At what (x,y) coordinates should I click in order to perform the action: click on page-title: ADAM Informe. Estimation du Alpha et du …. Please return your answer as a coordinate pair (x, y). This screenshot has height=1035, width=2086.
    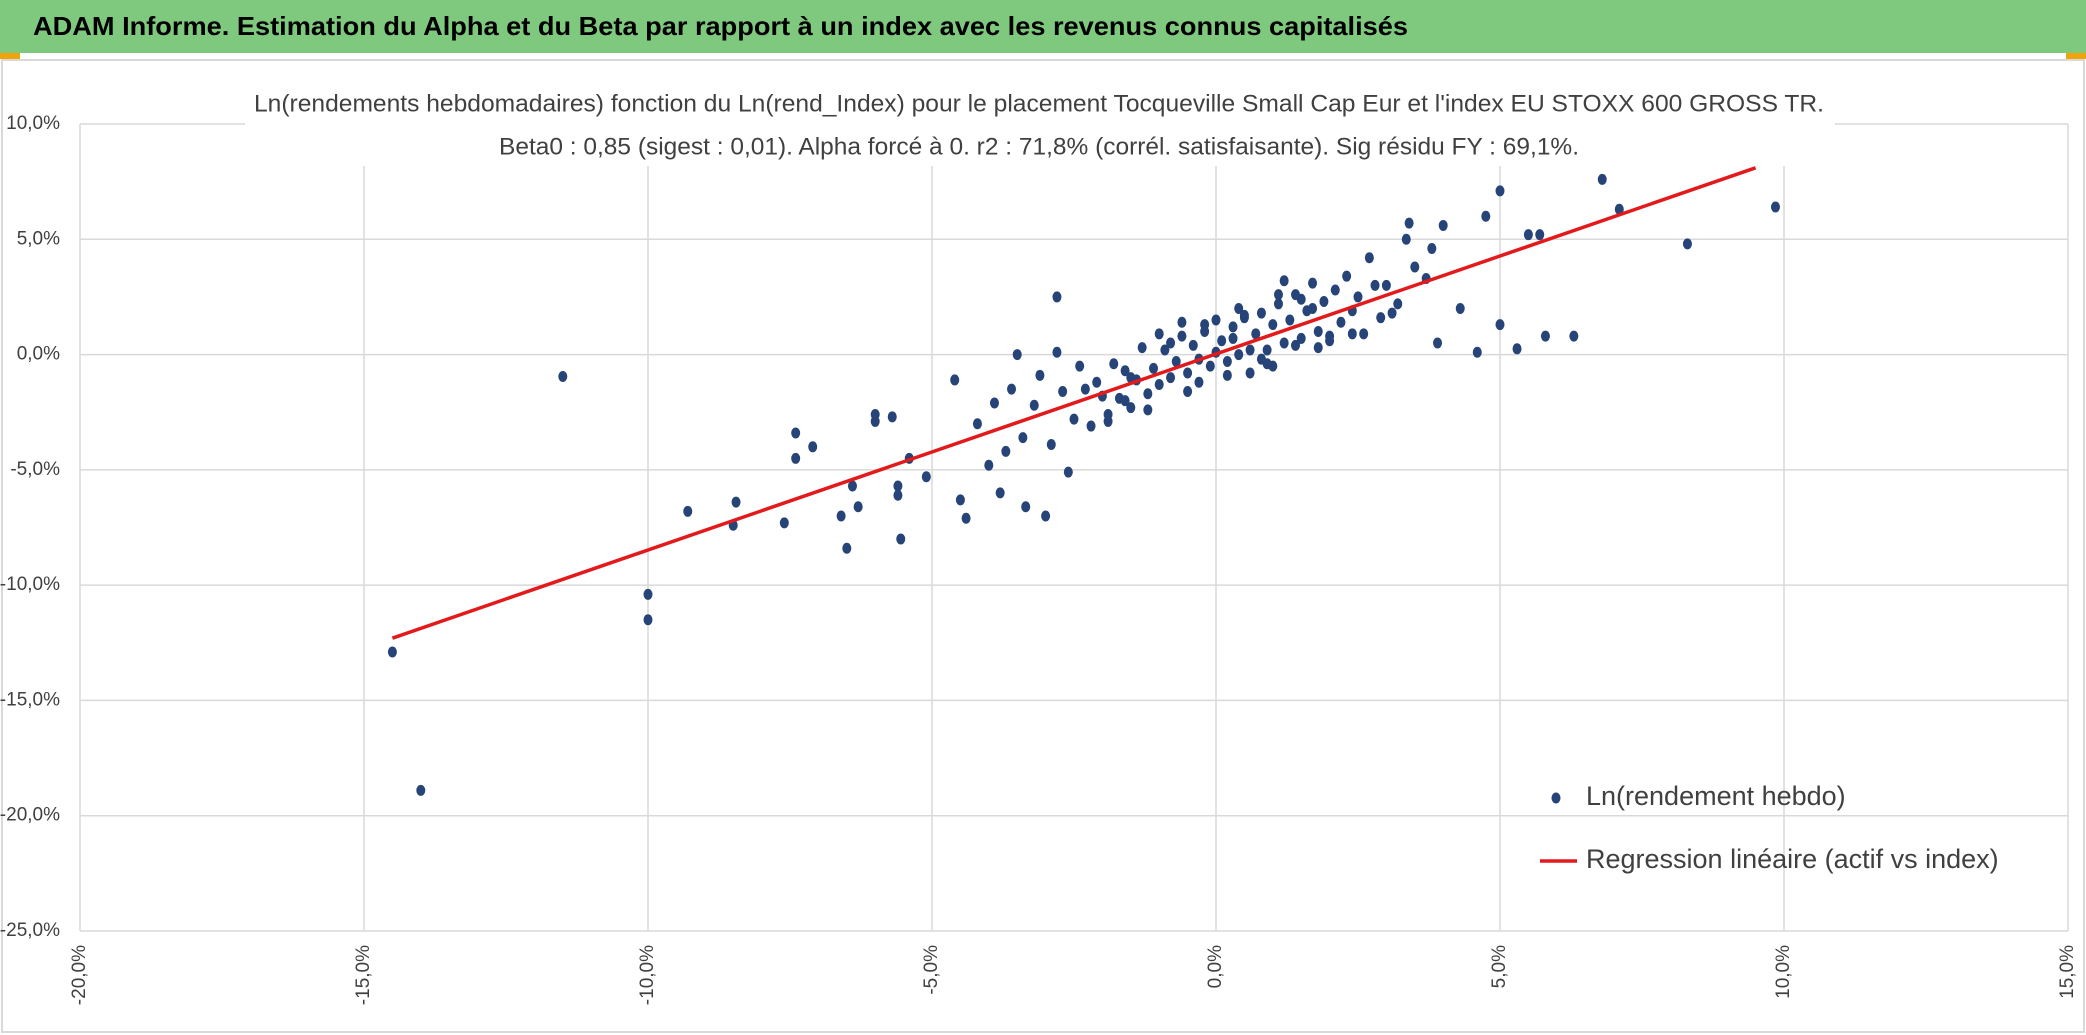
    Looking at the image, I should click on (720, 26).